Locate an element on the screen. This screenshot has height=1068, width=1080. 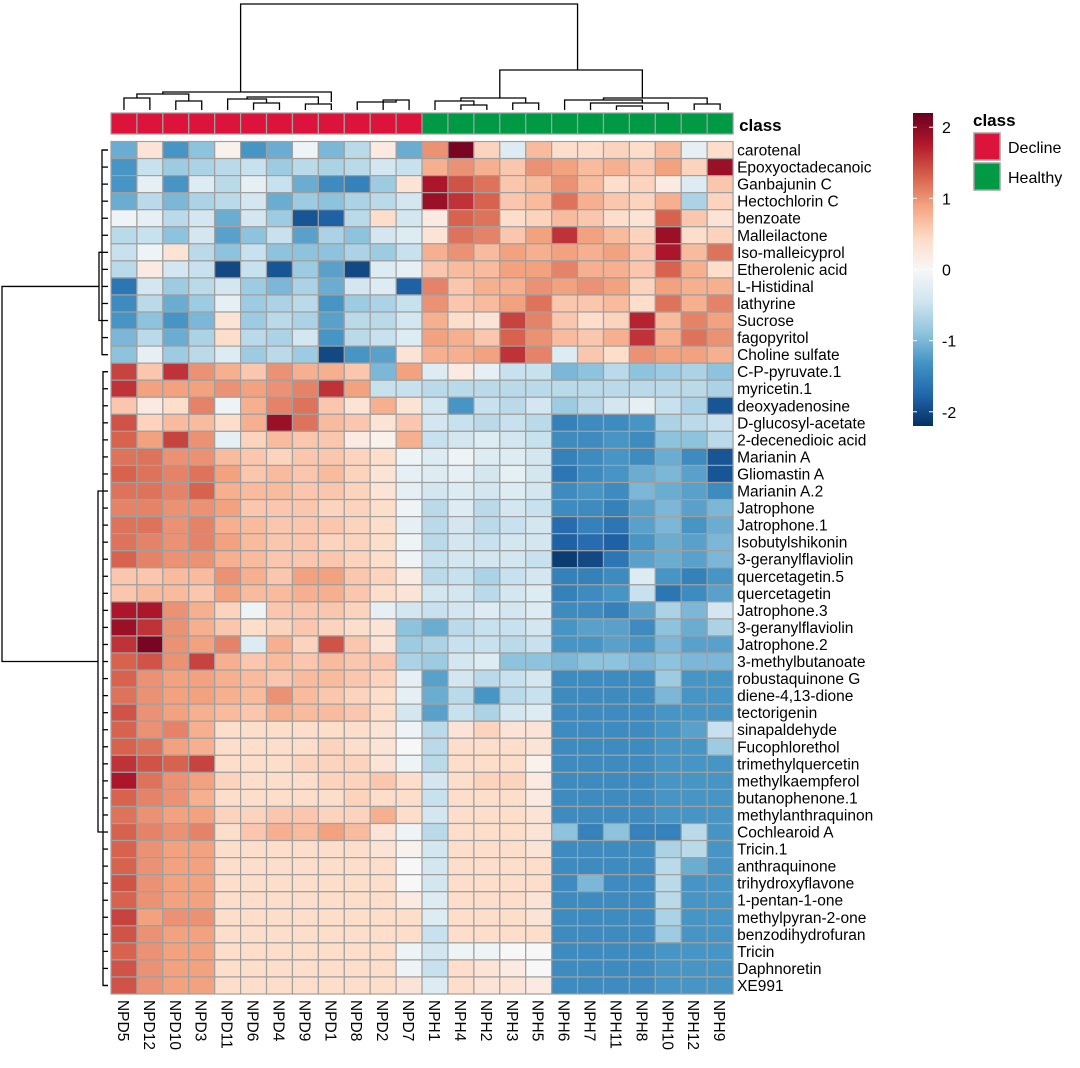
column-label: NPD4 is located at coordinates (277, 1021).